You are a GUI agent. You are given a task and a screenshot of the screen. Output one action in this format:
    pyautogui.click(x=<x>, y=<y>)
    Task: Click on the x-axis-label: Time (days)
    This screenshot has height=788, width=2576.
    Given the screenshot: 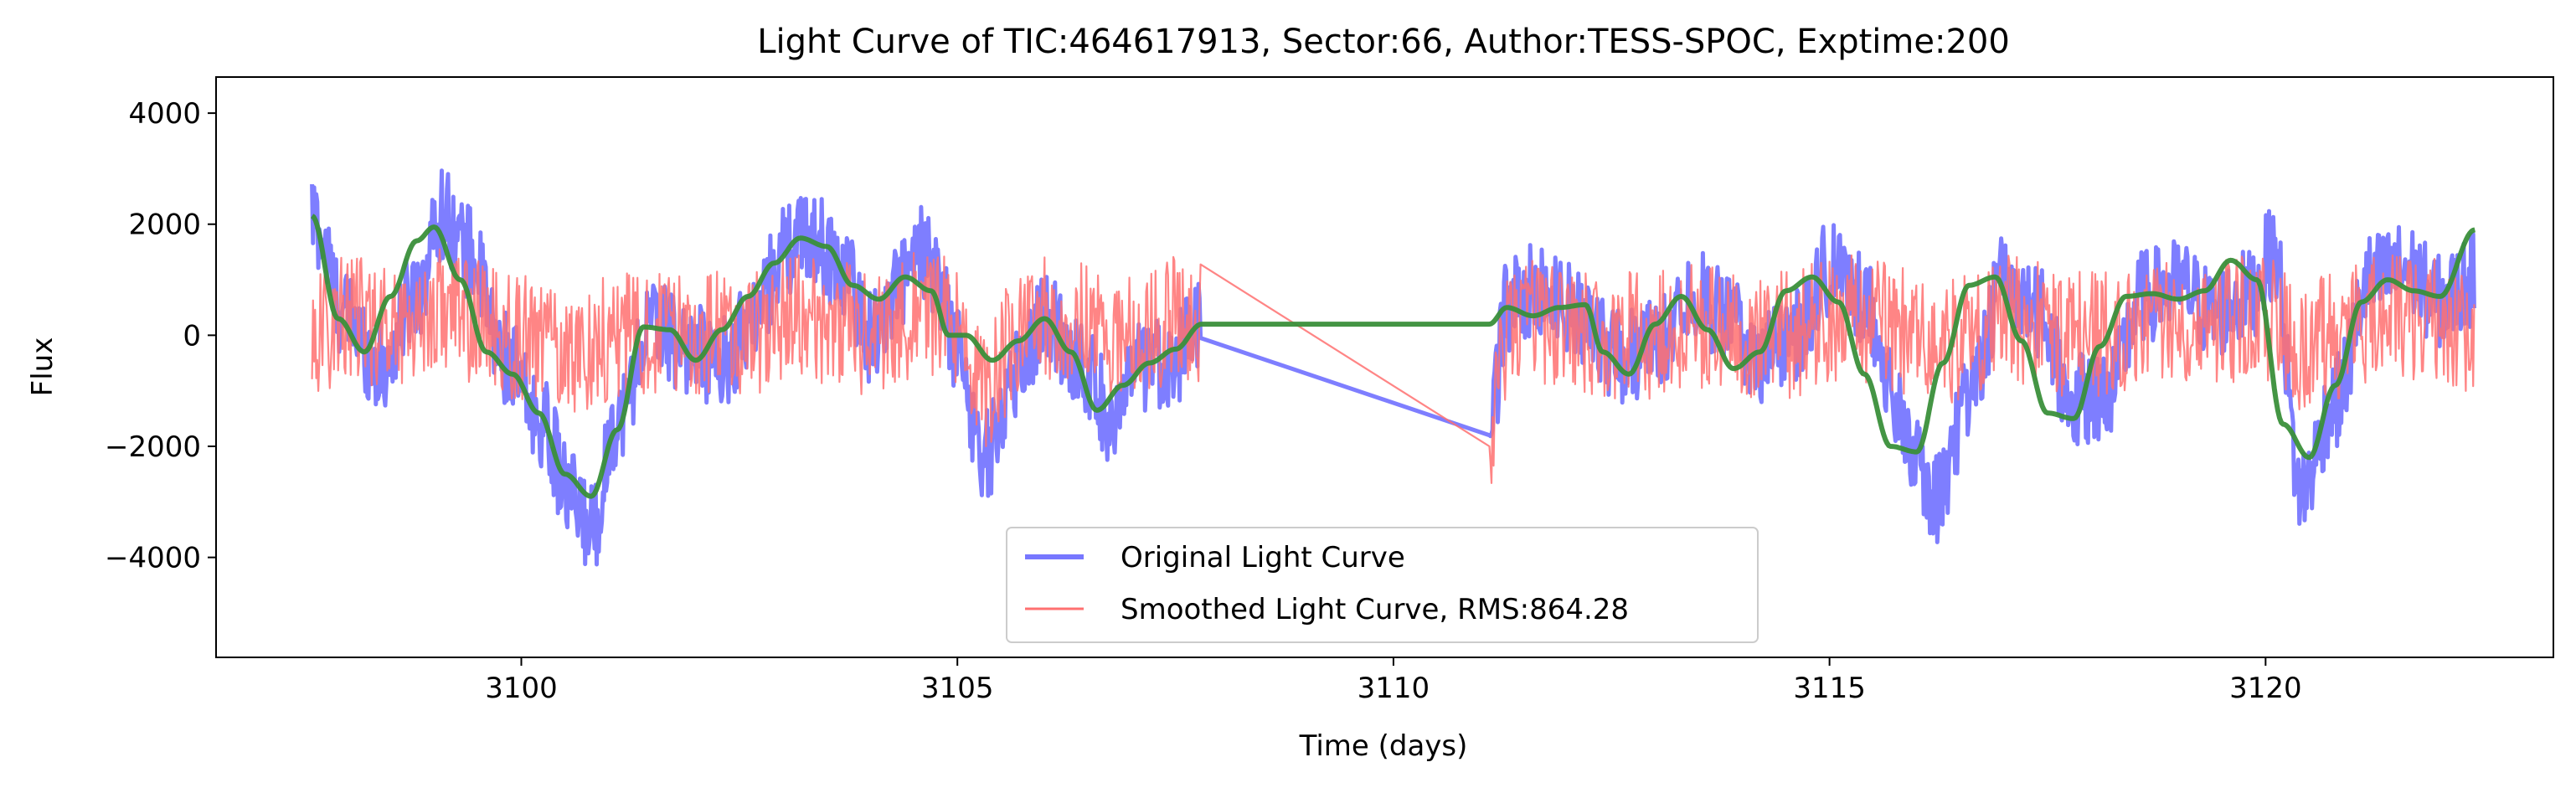 What is the action you would take?
    pyautogui.click(x=1383, y=746)
    